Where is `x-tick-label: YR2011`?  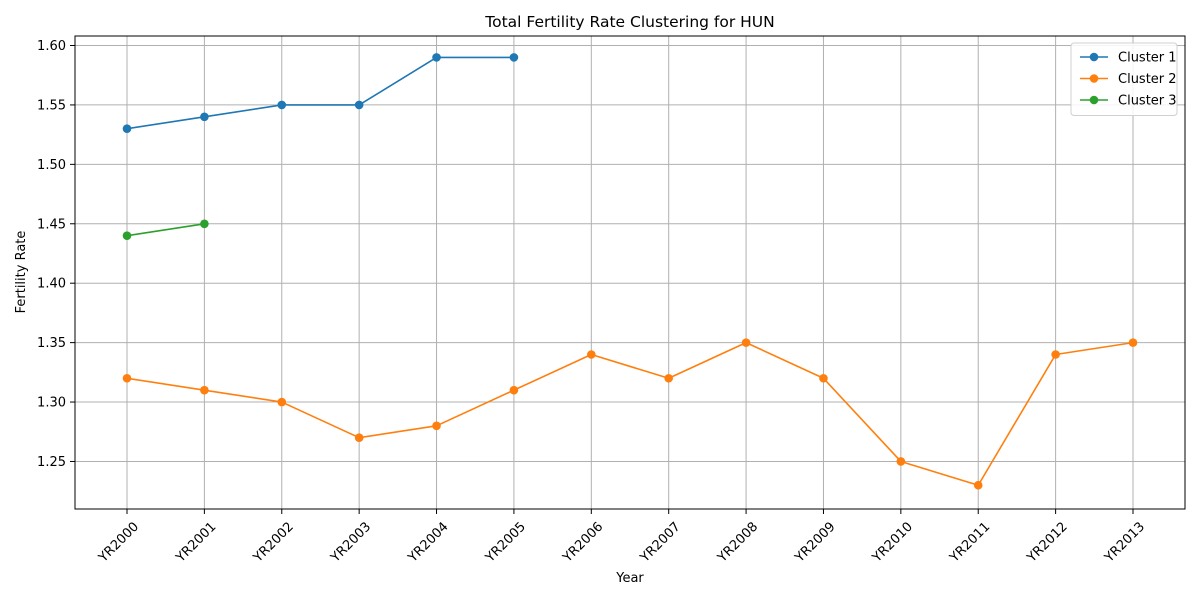 x-tick-label: YR2011 is located at coordinates (970, 542).